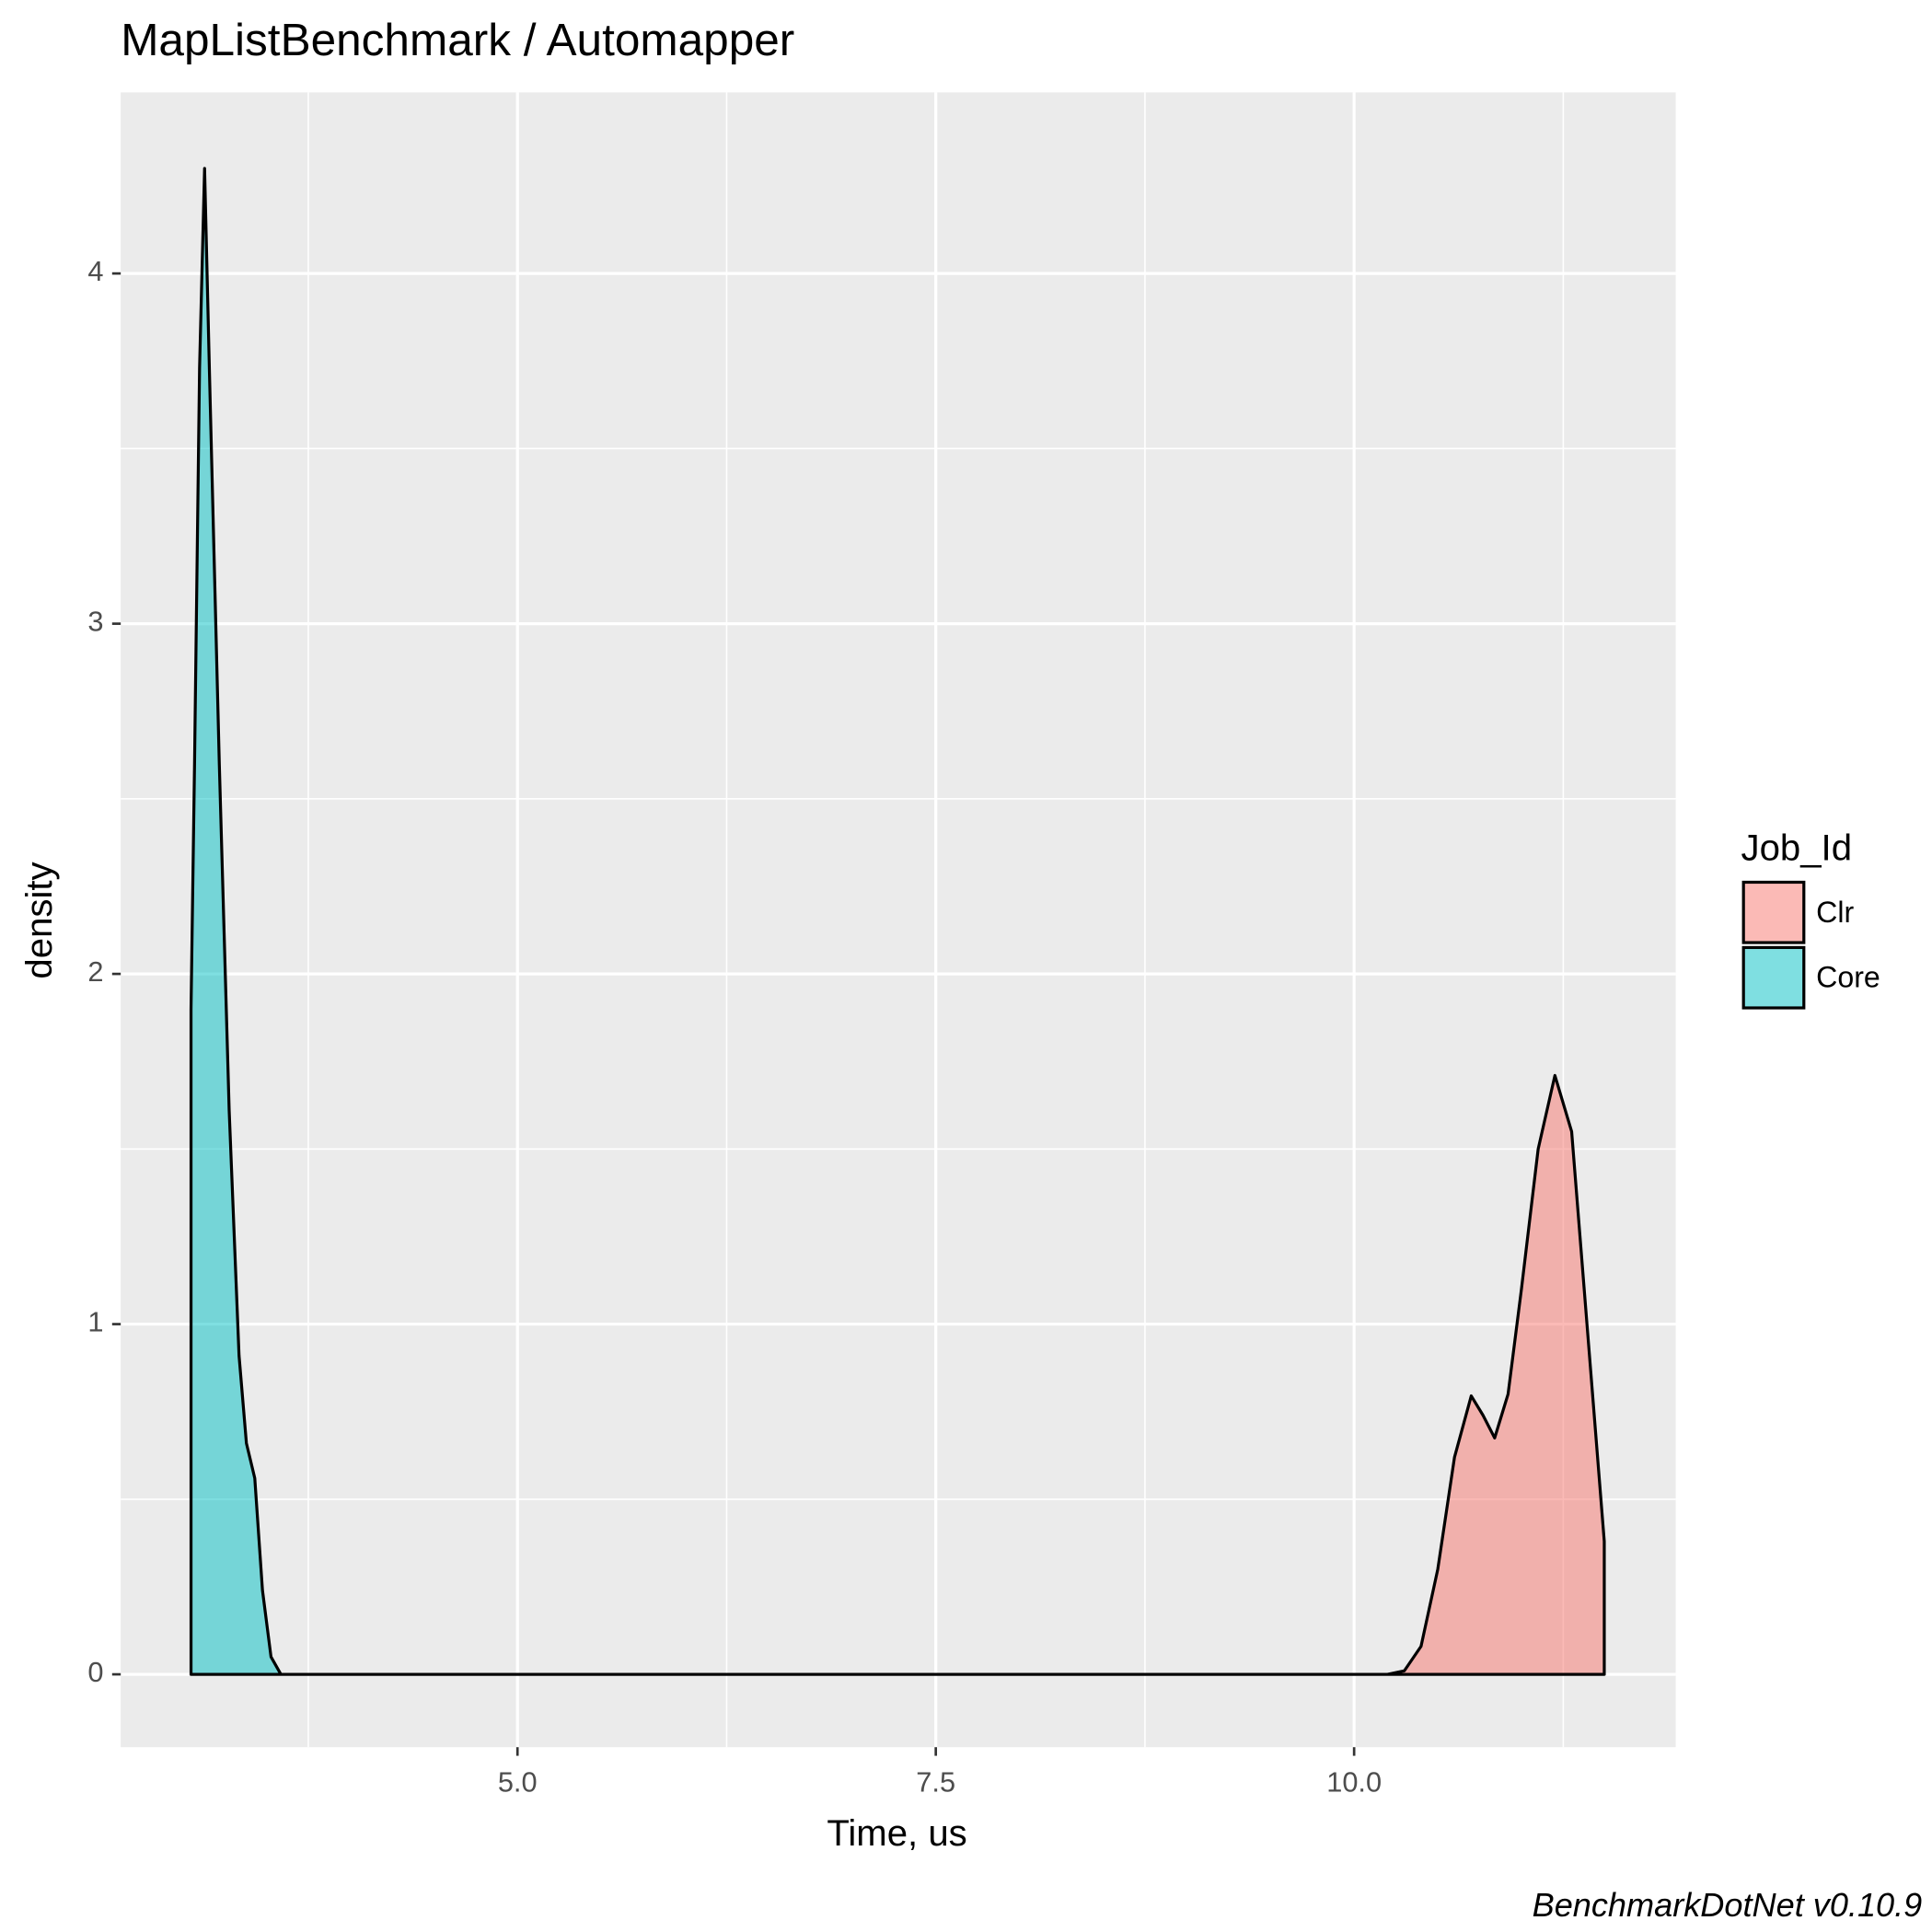  Describe the element at coordinates (39, 920) in the screenshot. I see `y-axis-title: density` at that location.